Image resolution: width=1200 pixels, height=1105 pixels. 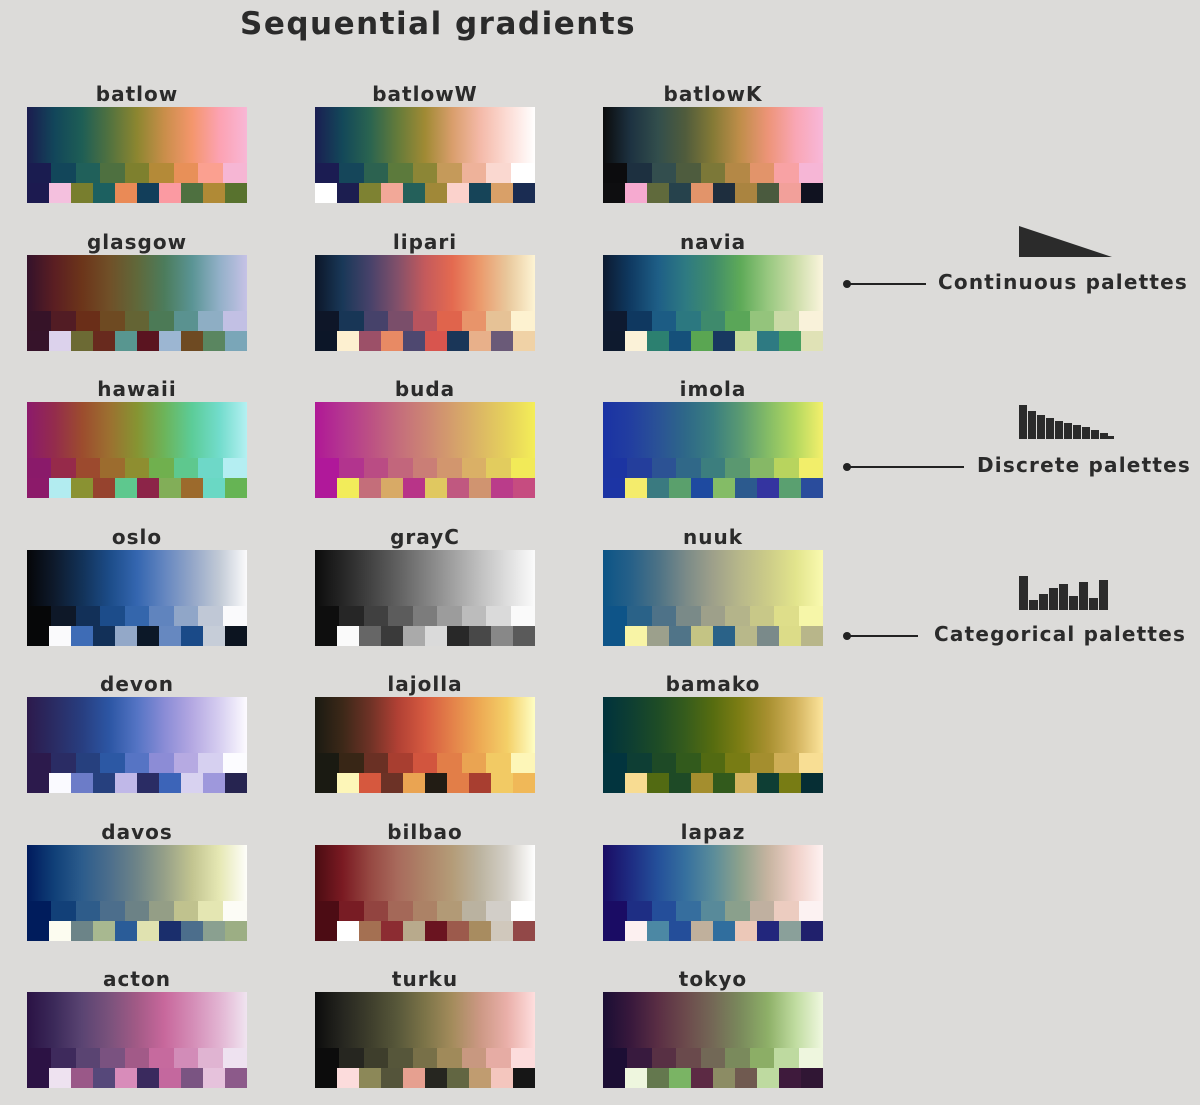 I want to click on palette-name: lipari, so click(x=425, y=241).